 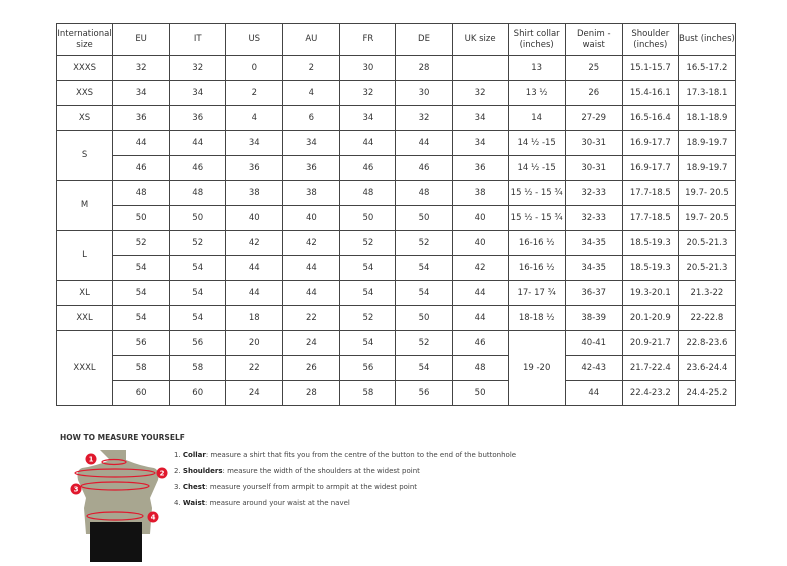 I want to click on table-cell: 32, so click(x=368, y=93).